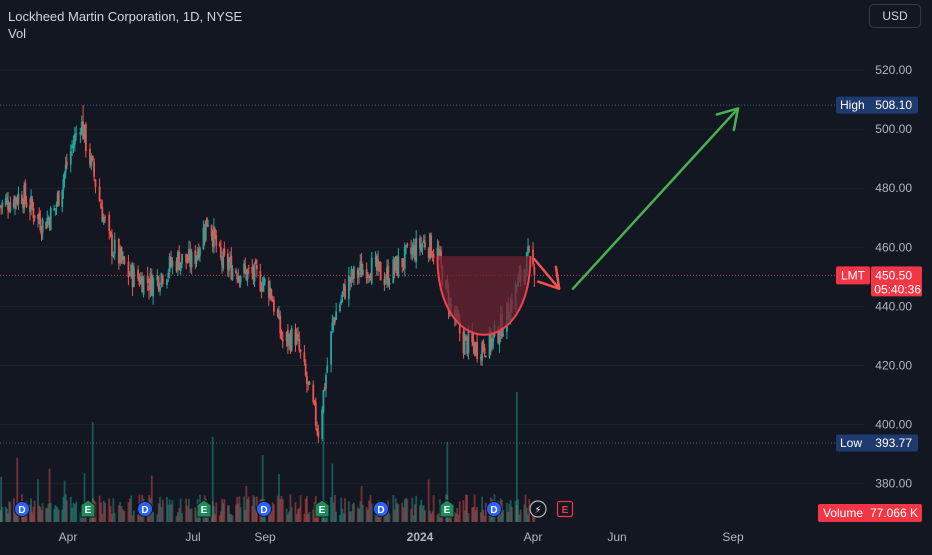  What do you see at coordinates (893, 366) in the screenshot?
I see `y-tick-label: 420.00` at bounding box center [893, 366].